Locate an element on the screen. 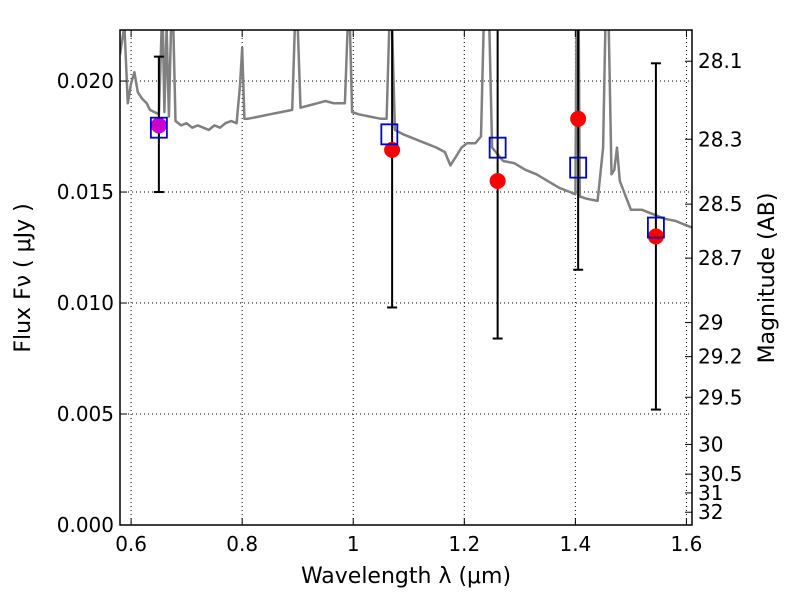  magnitude-tick-label: 28.3 is located at coordinates (720, 139).